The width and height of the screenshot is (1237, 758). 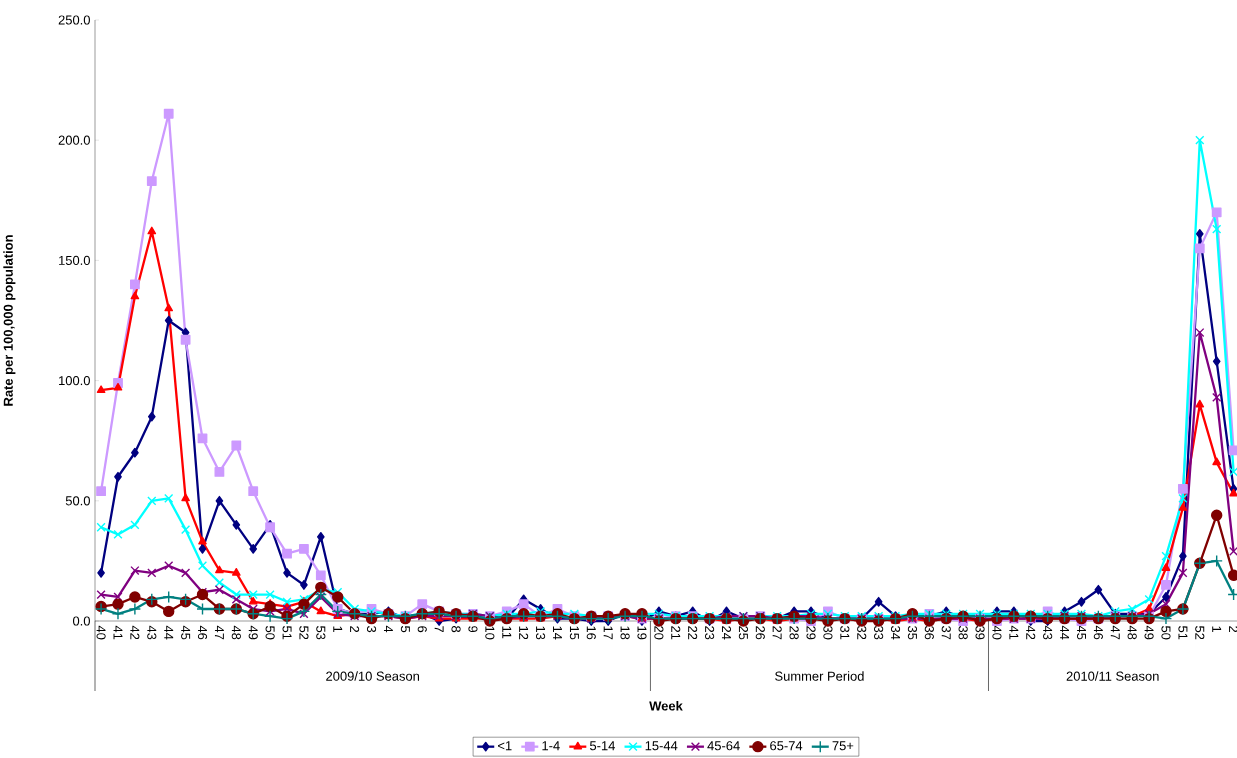 What do you see at coordinates (507, 632) in the screenshot?
I see `x-tick-label: 11` at bounding box center [507, 632].